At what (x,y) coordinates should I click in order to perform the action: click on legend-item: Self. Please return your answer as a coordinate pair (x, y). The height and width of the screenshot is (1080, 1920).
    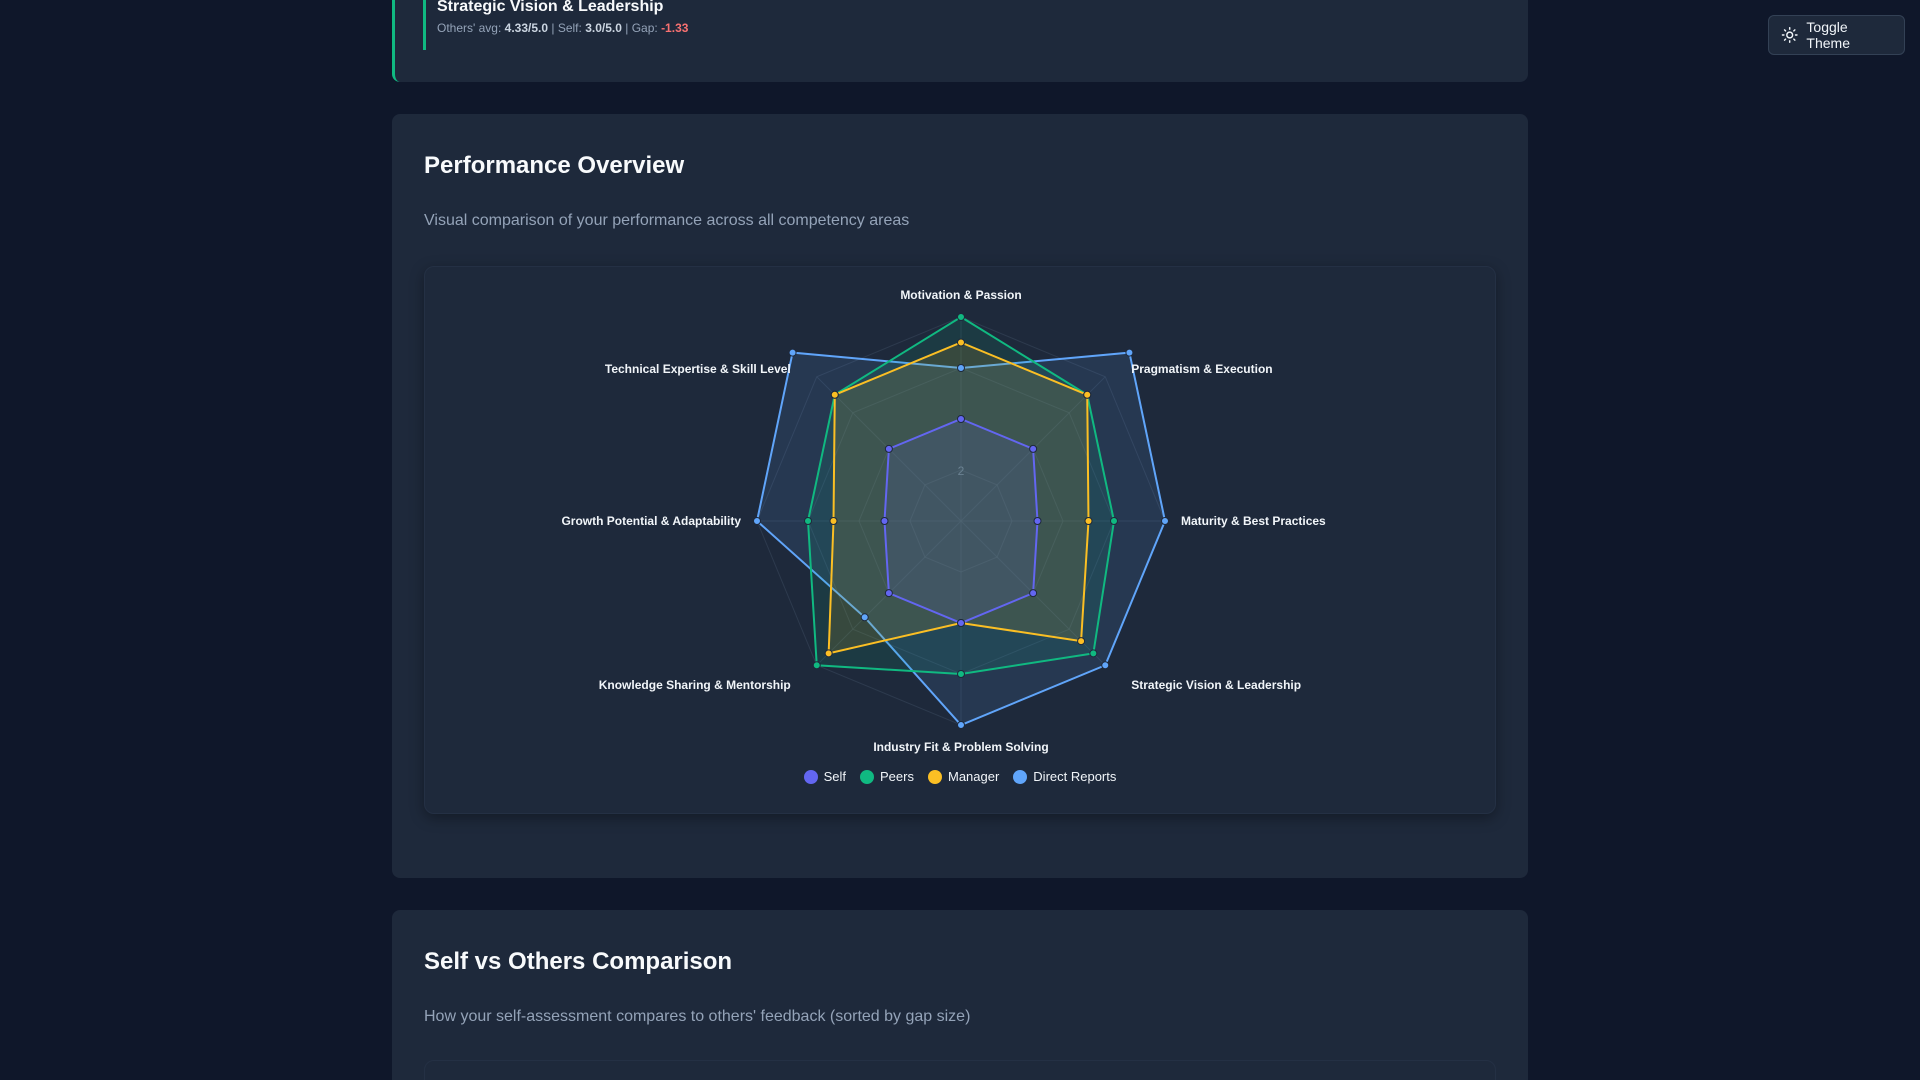
    Looking at the image, I should click on (825, 776).